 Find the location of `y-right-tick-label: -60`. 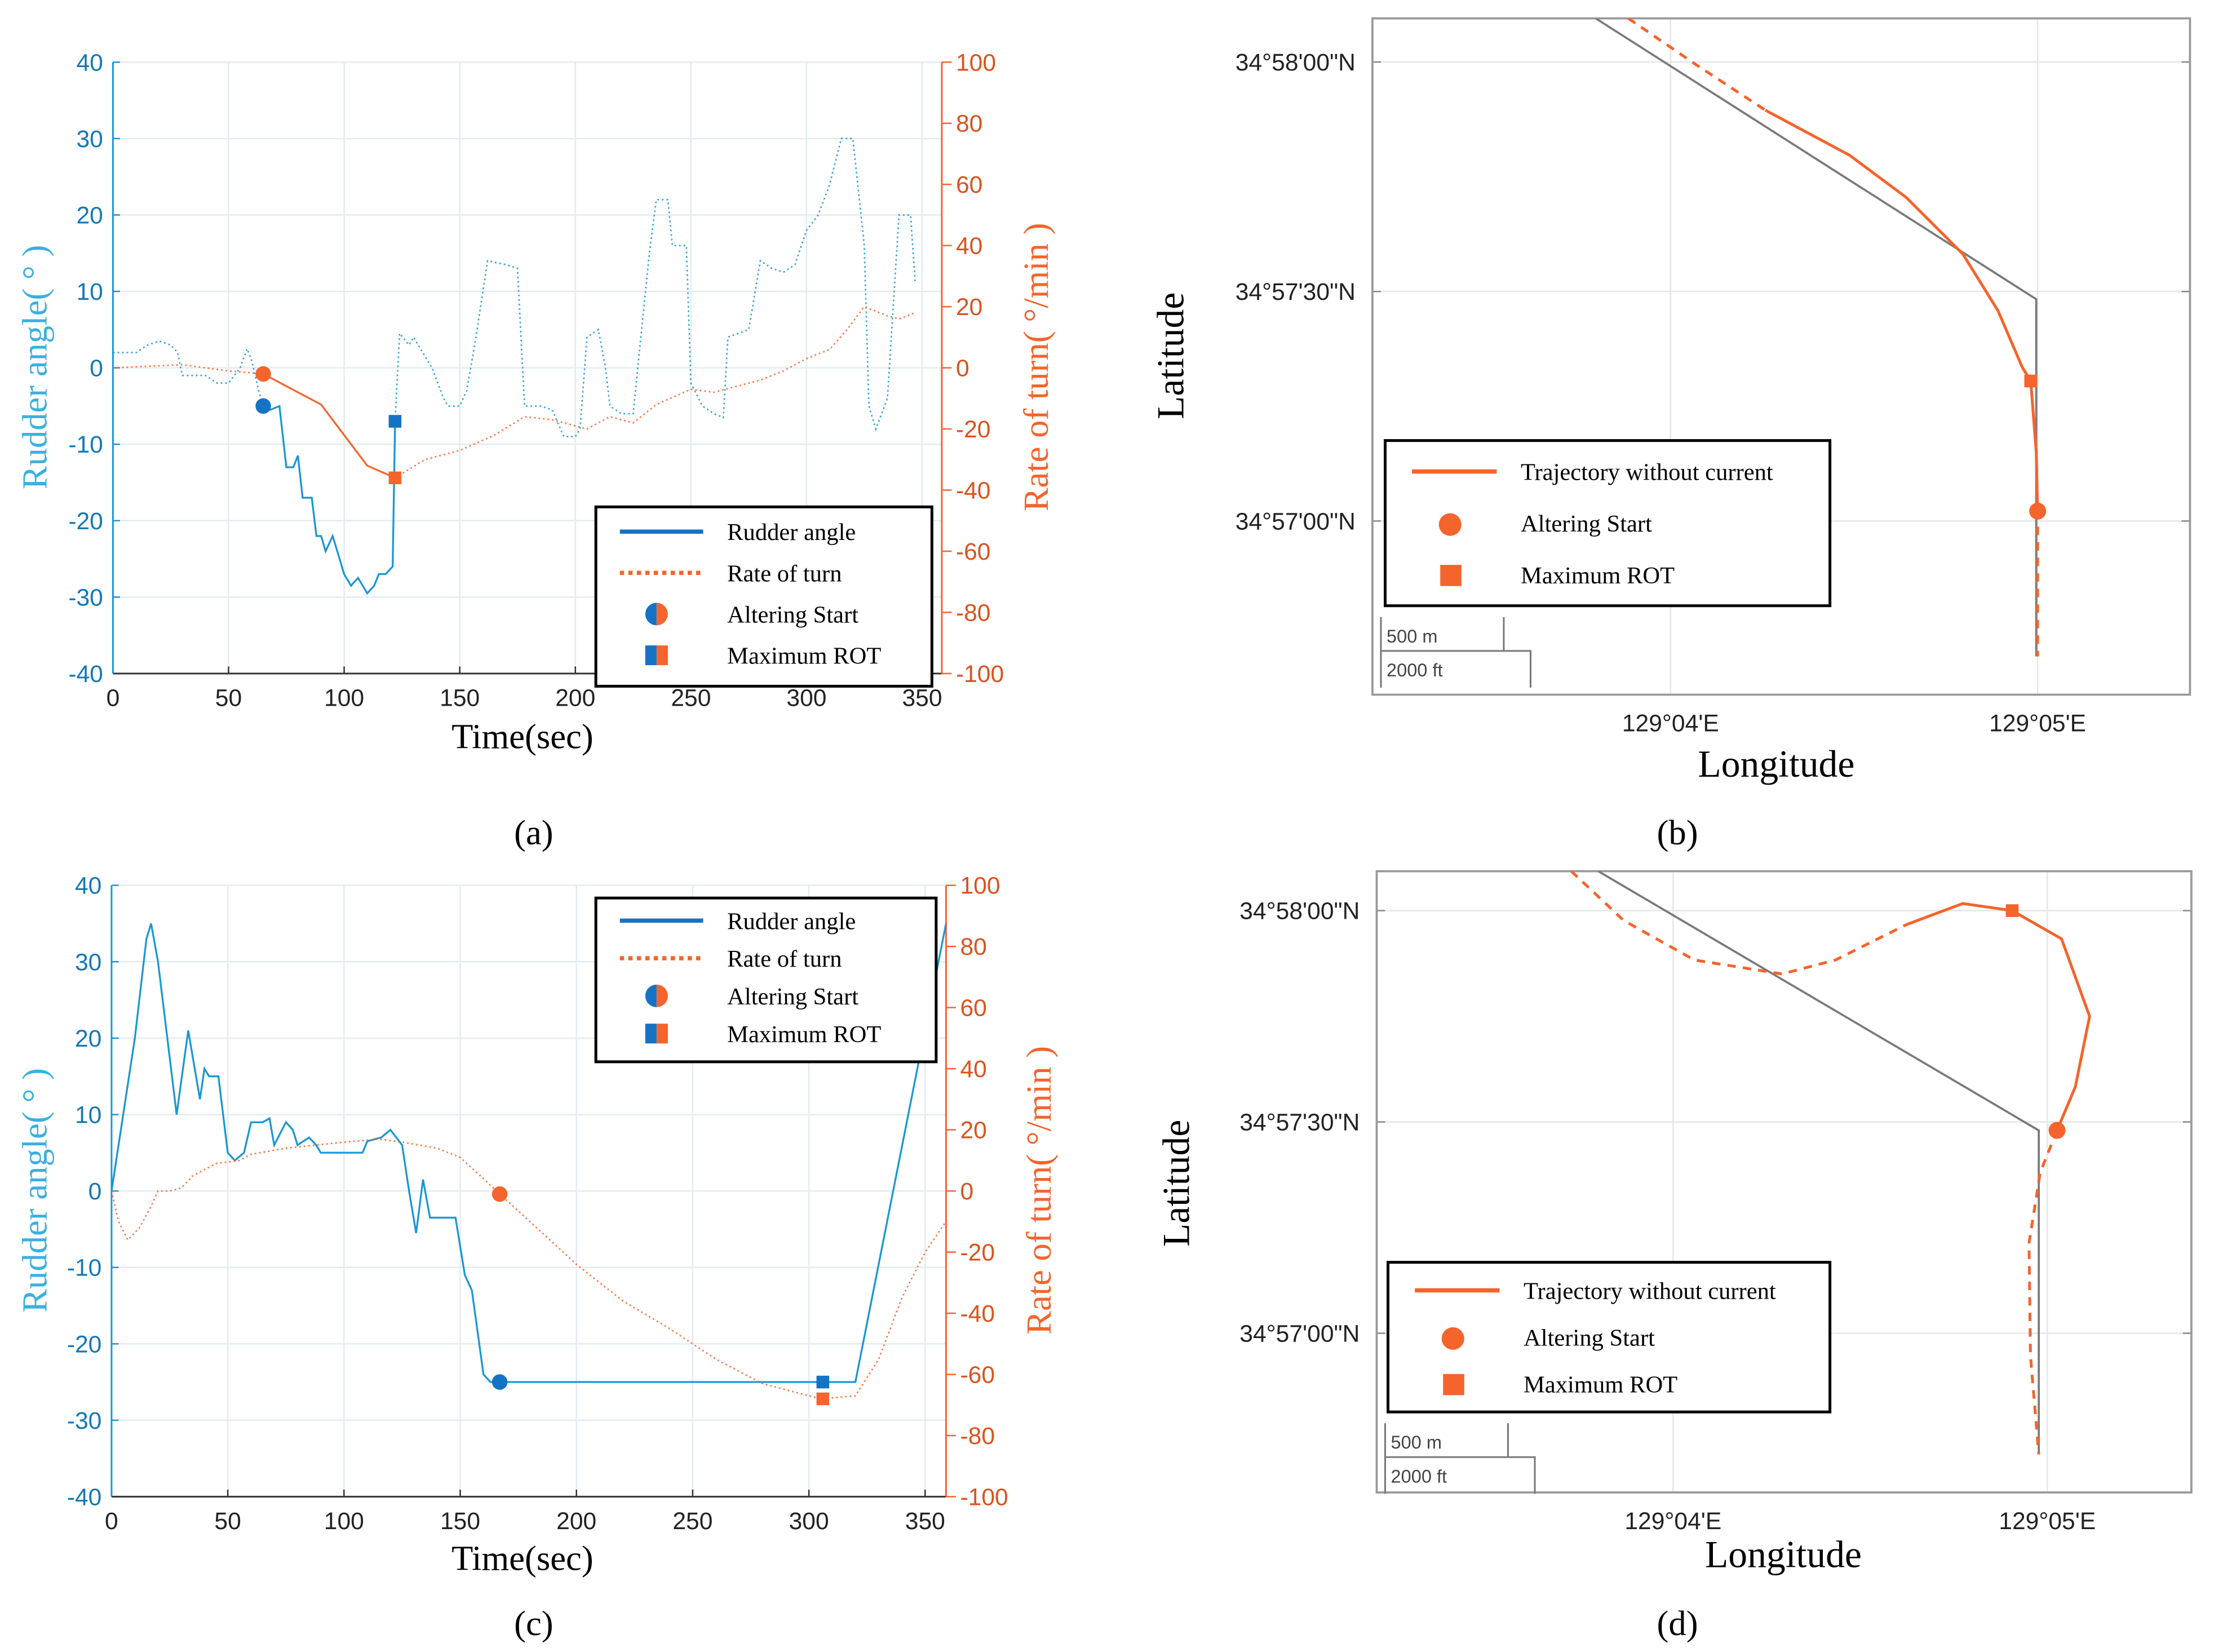

y-right-tick-label: -60 is located at coordinates (977, 1375).